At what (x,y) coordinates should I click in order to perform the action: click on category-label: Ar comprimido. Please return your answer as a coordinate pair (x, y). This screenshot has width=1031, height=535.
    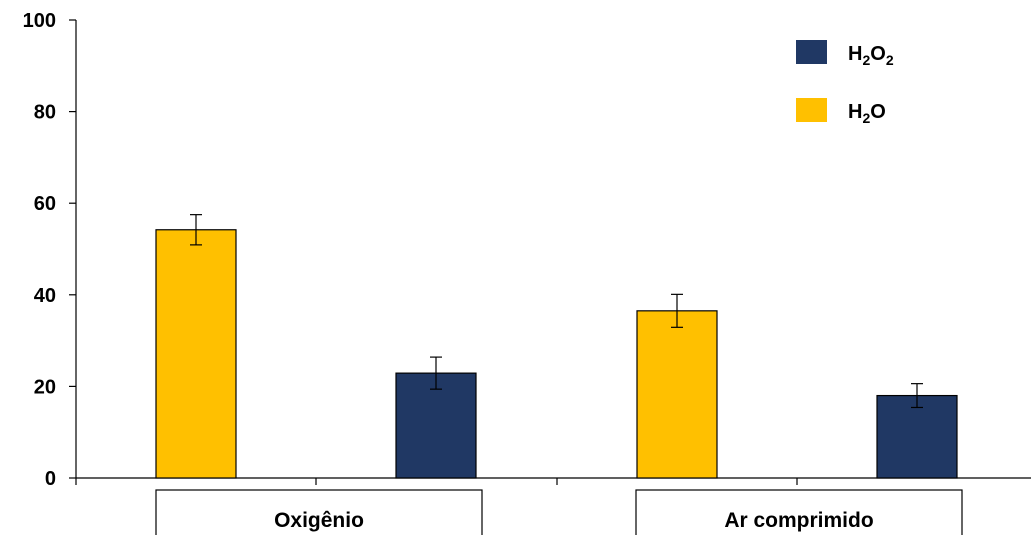
    Looking at the image, I should click on (798, 520).